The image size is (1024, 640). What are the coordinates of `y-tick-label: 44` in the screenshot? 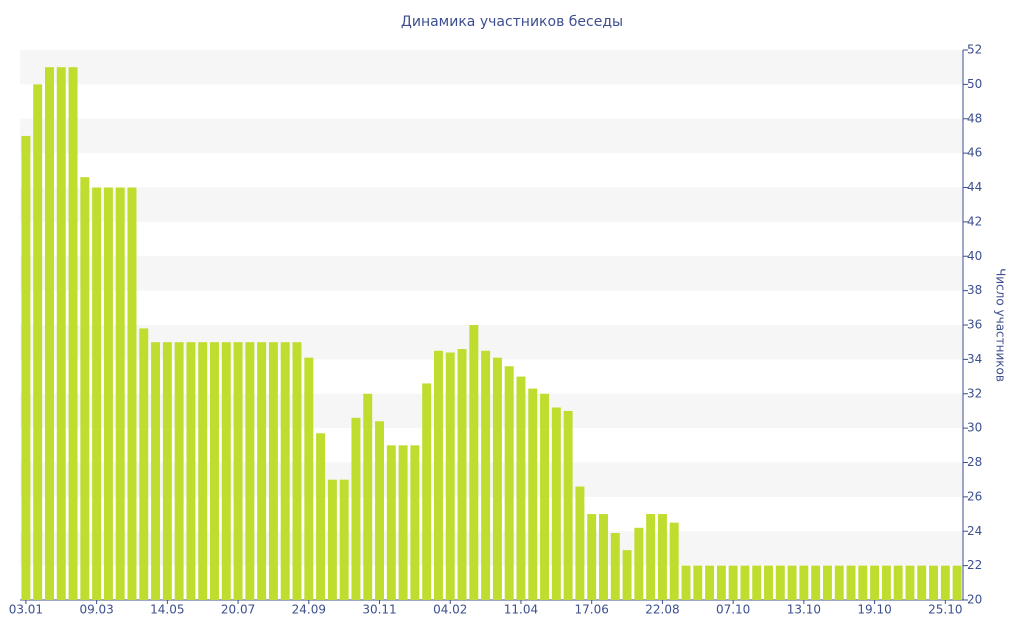 It's located at (974, 187).